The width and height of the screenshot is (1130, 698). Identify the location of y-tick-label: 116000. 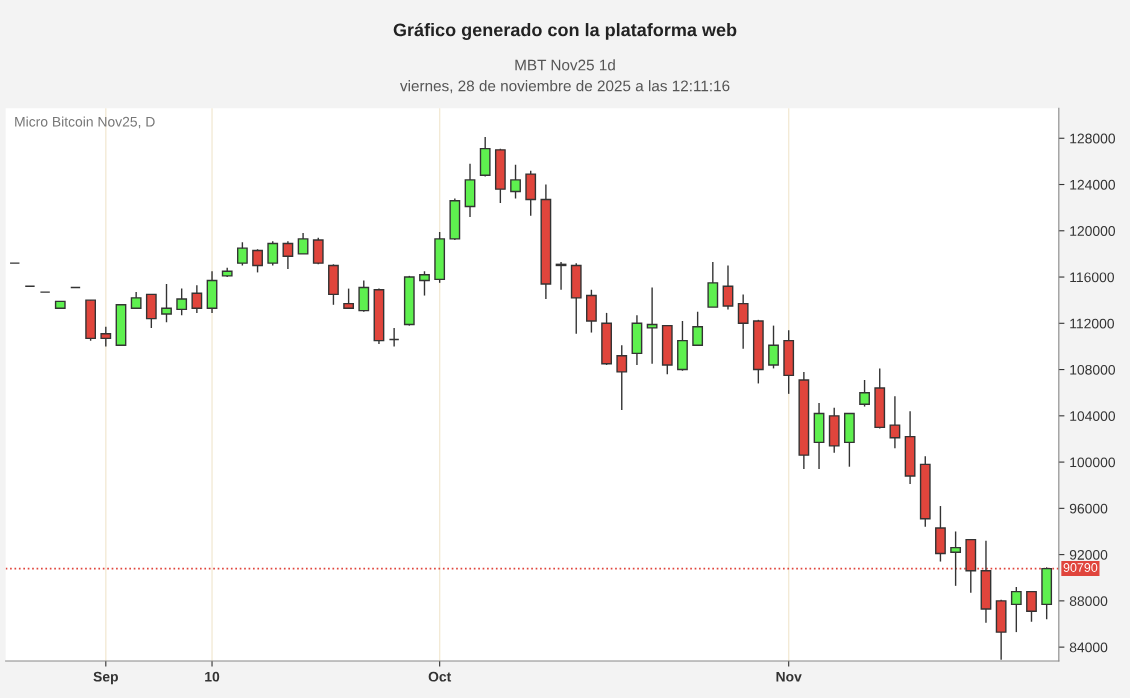
(1092, 277).